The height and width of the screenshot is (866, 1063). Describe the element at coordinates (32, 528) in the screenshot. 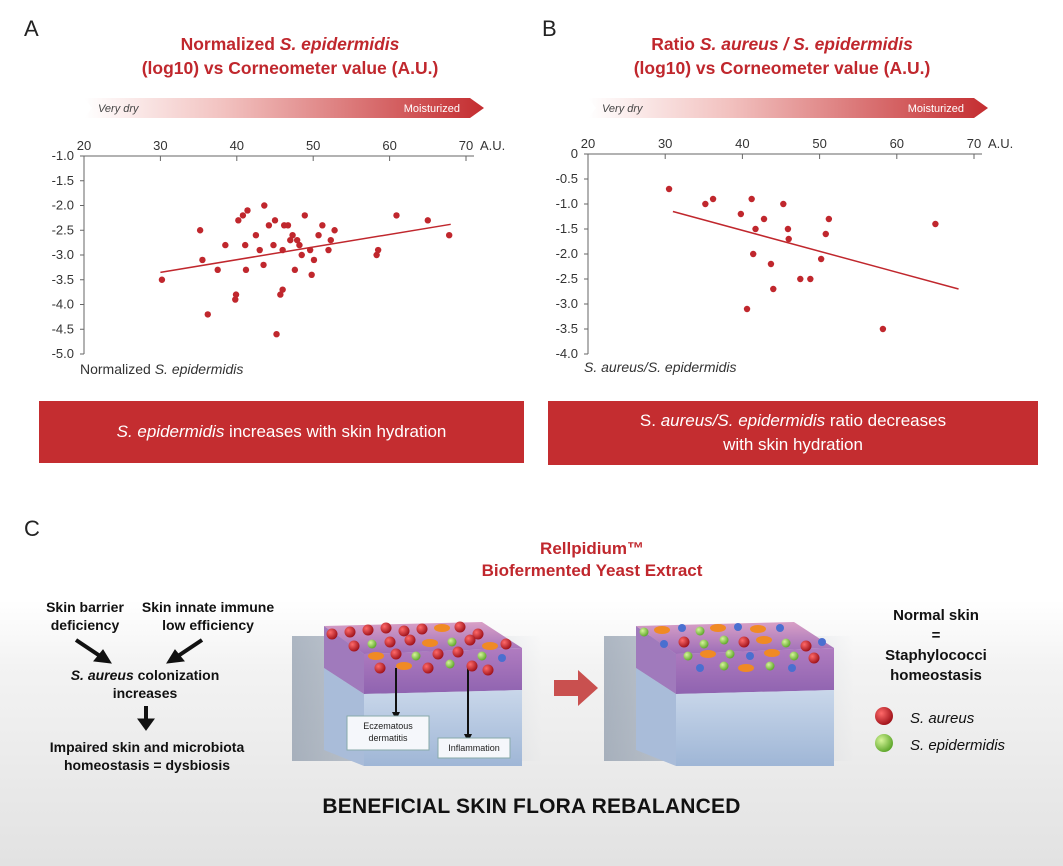

I see `panel-label-c: C` at that location.